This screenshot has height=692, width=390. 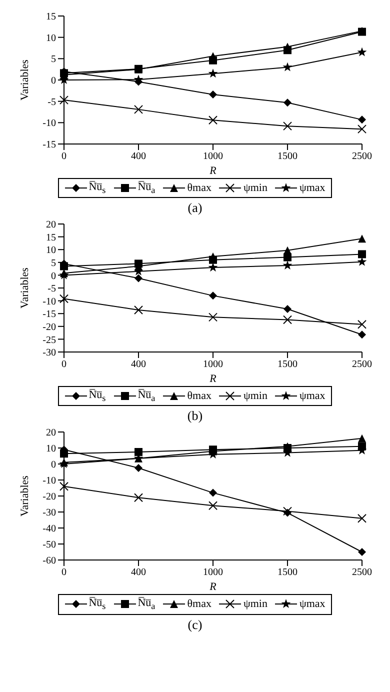 I want to click on y-tick-label: -60, so click(x=49, y=561).